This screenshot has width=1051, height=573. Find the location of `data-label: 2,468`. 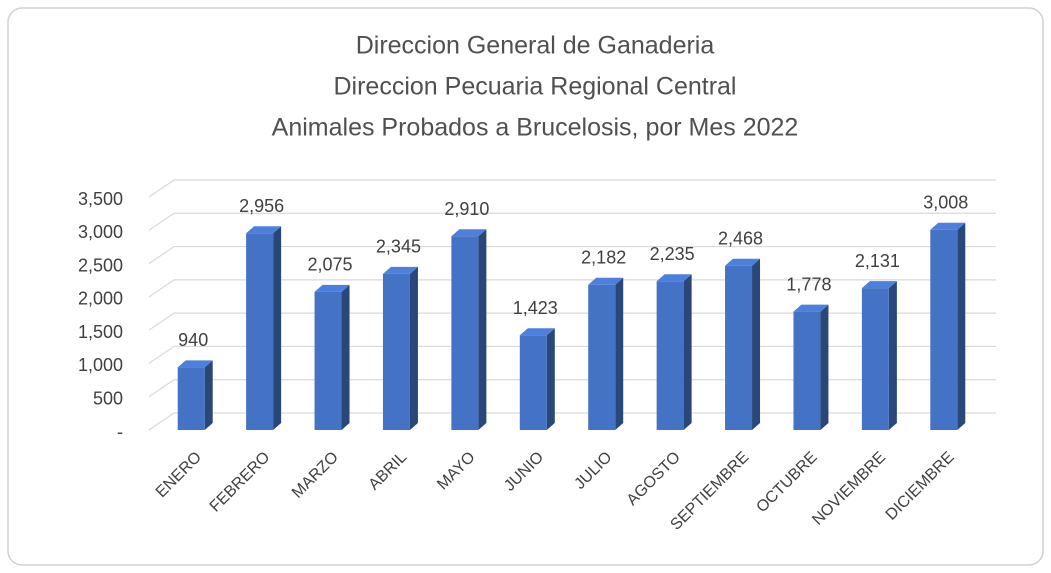

data-label: 2,468 is located at coordinates (740, 238).